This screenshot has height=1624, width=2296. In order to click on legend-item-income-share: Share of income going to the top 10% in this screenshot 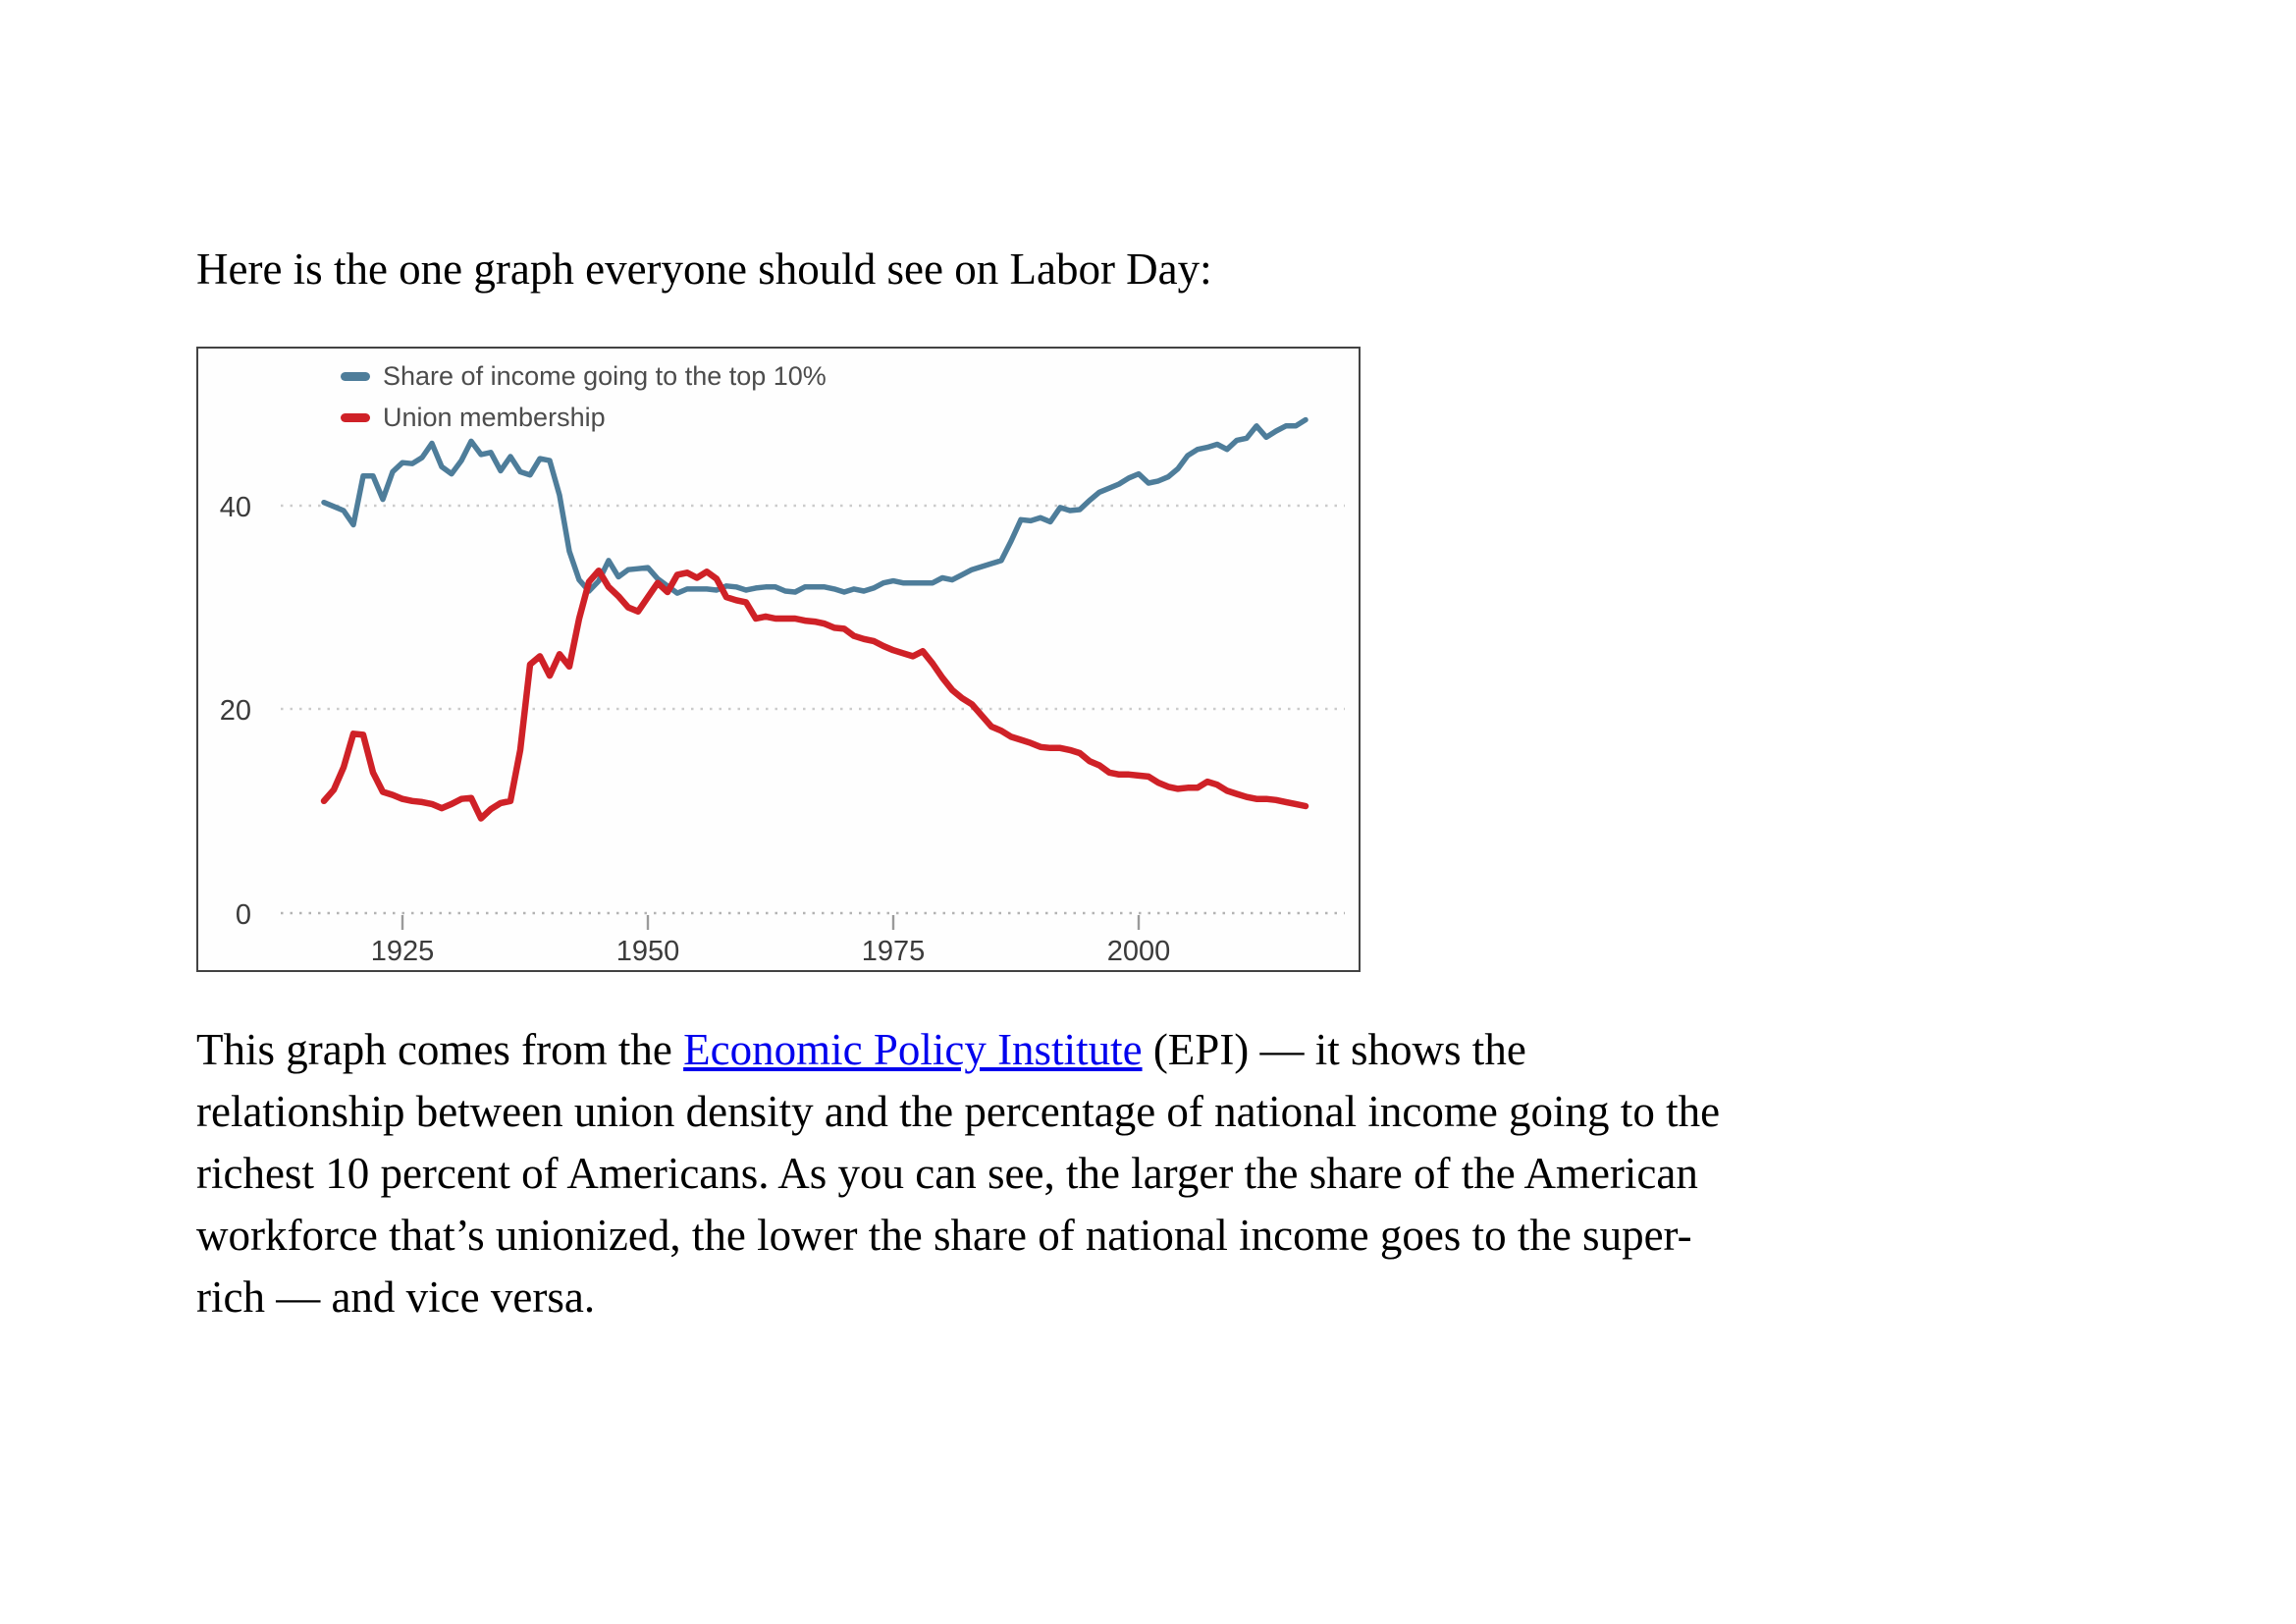, I will do `click(584, 376)`.